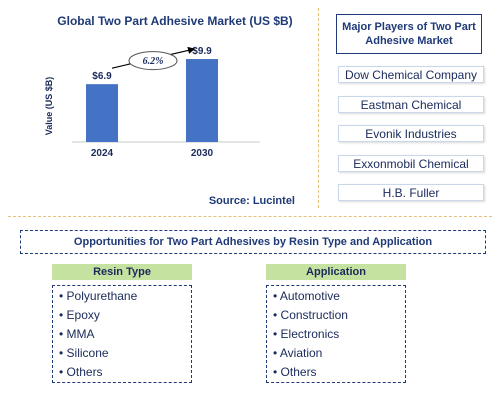  I want to click on horizontal-divider, so click(250, 216).